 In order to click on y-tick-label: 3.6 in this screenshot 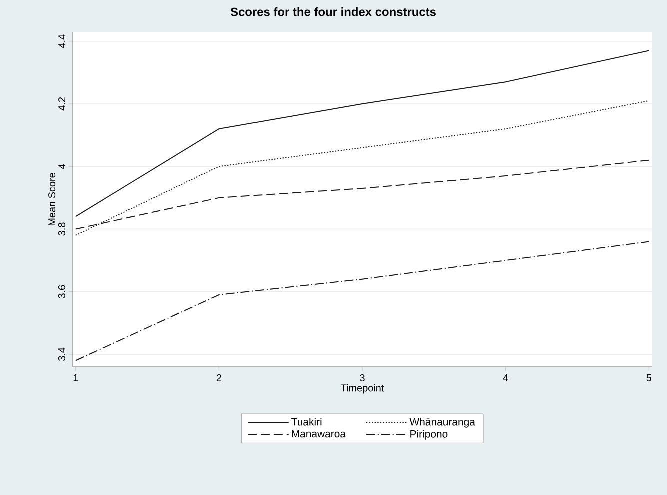, I will do `click(62, 291)`.